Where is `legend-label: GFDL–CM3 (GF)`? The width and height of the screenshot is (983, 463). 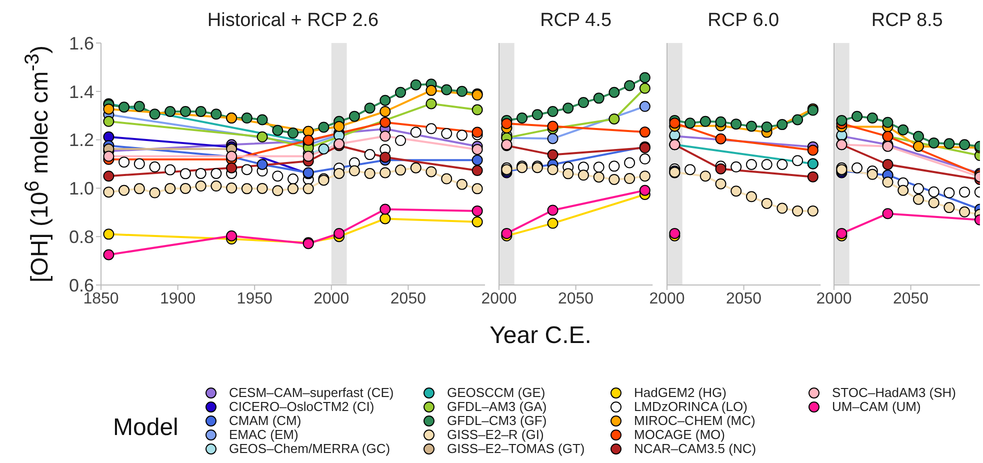
legend-label: GFDL–CM3 (GF) is located at coordinates (497, 420).